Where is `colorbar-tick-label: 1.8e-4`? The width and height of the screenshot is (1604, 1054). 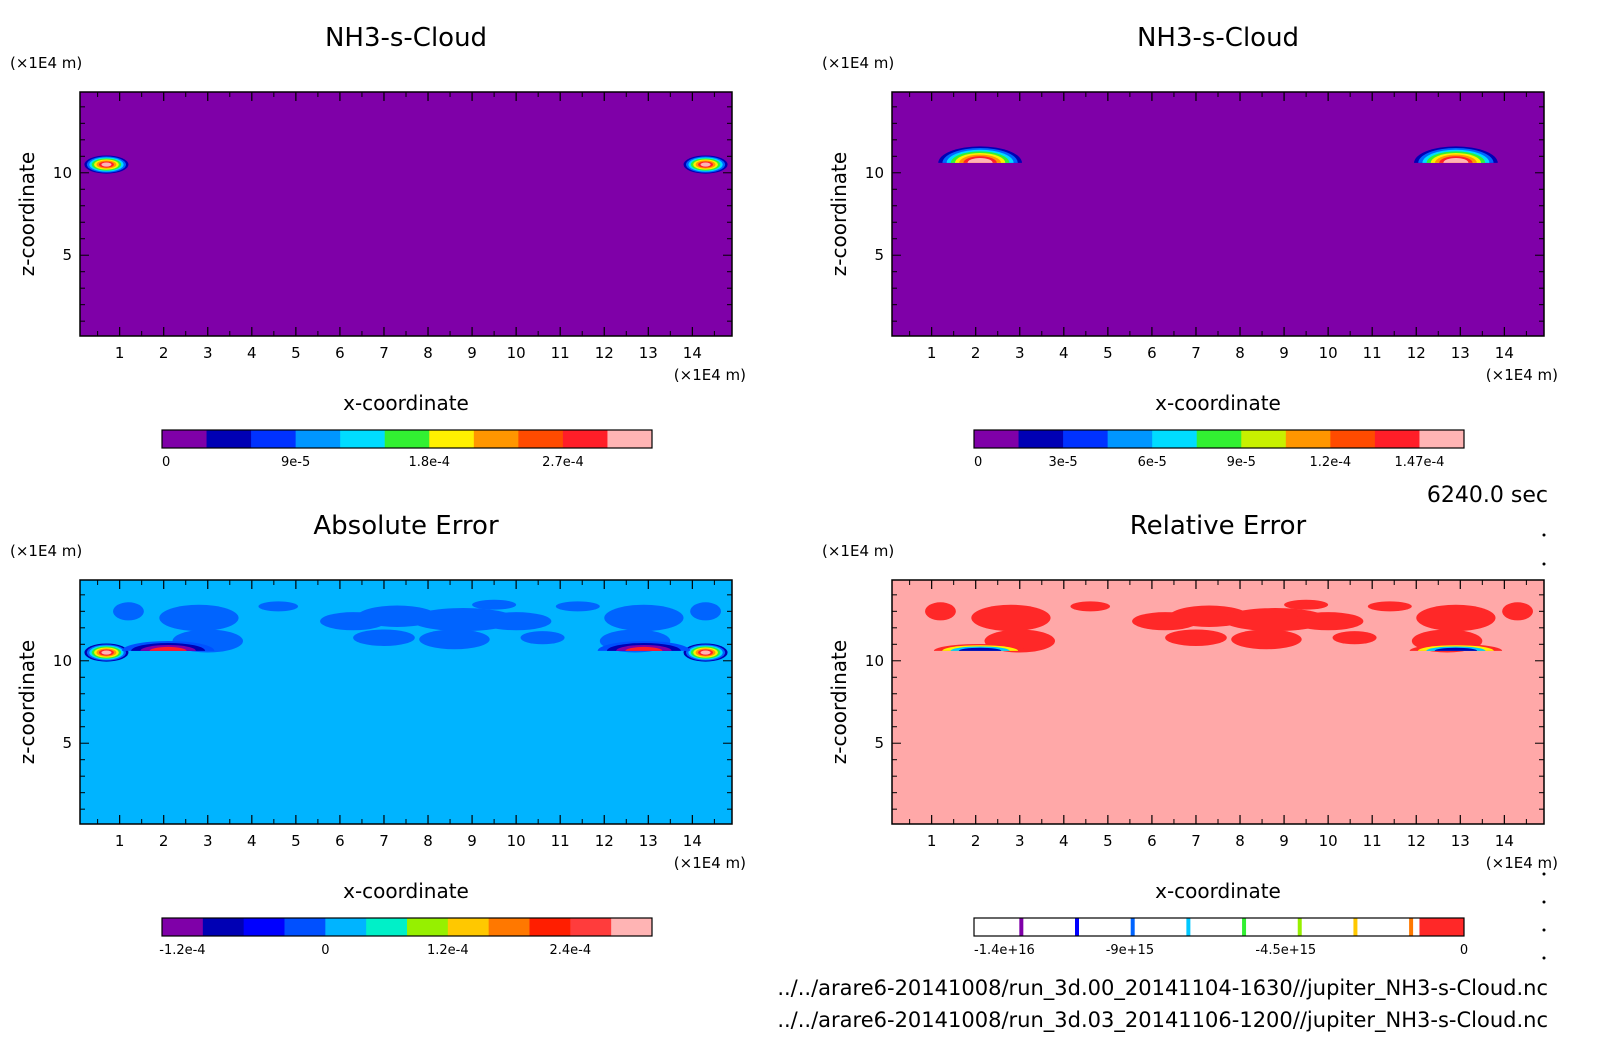 colorbar-tick-label: 1.8e-4 is located at coordinates (429, 462).